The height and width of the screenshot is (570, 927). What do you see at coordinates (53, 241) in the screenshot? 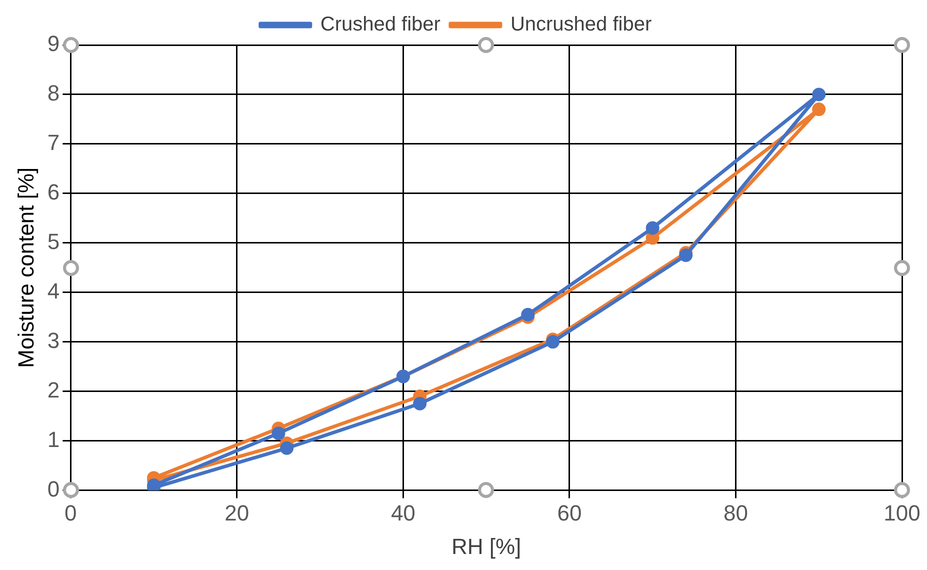
I see `y-tick-label: 5` at bounding box center [53, 241].